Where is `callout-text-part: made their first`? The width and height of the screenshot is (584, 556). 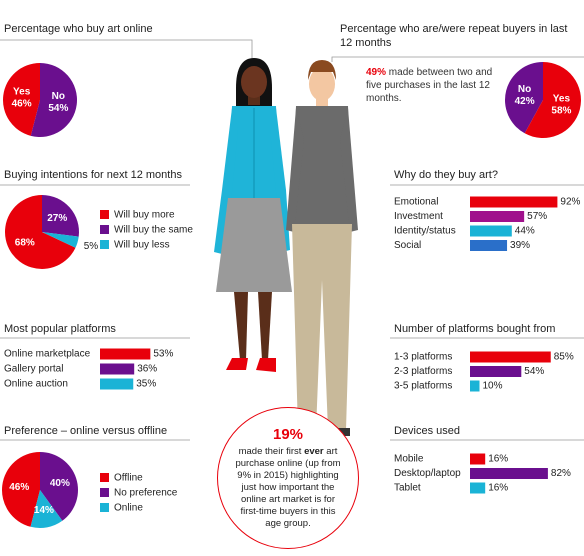 callout-text-part: made their first is located at coordinates (271, 451).